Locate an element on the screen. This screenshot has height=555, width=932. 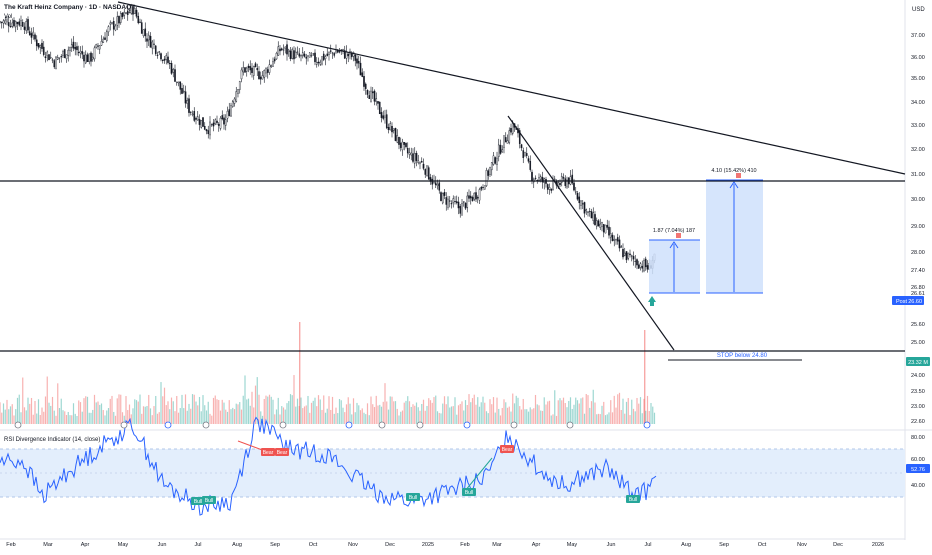
short-trendline is located at coordinates (591, 233).